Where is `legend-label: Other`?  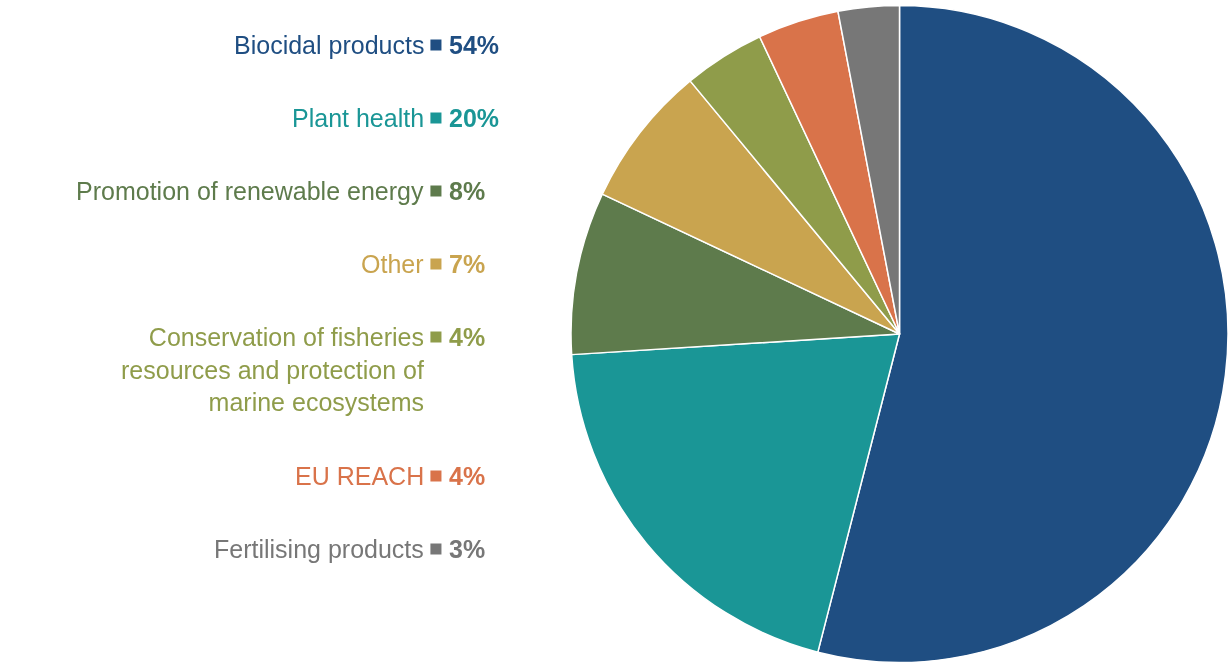
legend-label: Other is located at coordinates (392, 264).